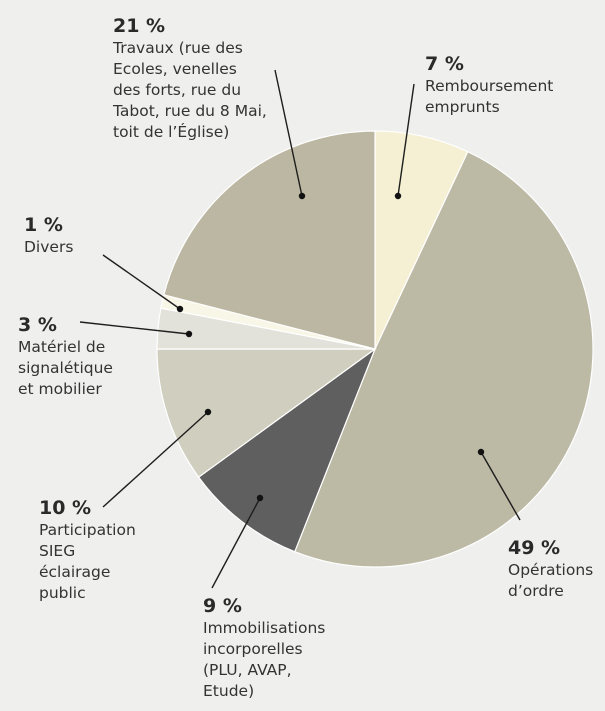 The height and width of the screenshot is (711, 605). I want to click on leader-dot-immobilisations, so click(260, 498).